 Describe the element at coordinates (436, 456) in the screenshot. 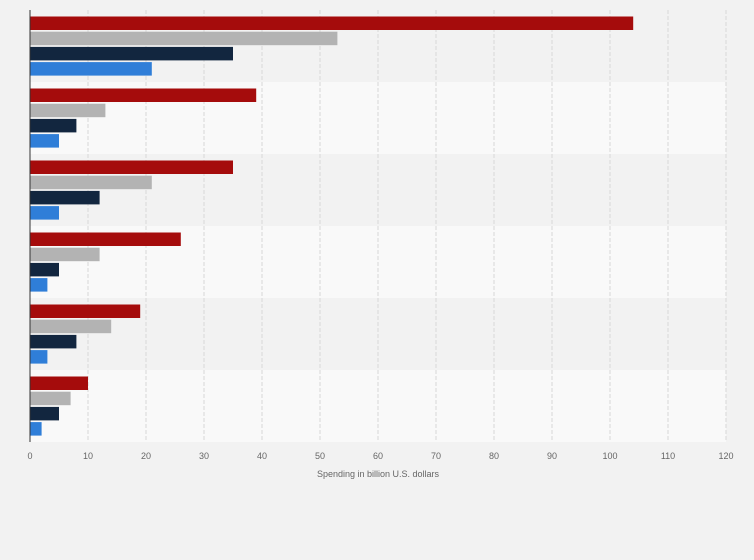

I see `x-tick-label: 70` at that location.